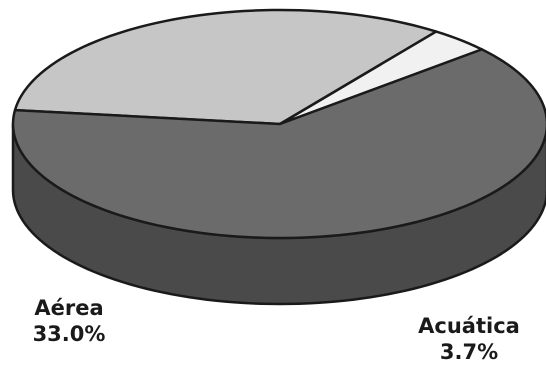 This screenshot has height=366, width=546. Describe the element at coordinates (69, 321) in the screenshot. I see `slice-label-aerea: Aérea 33.0%` at that location.